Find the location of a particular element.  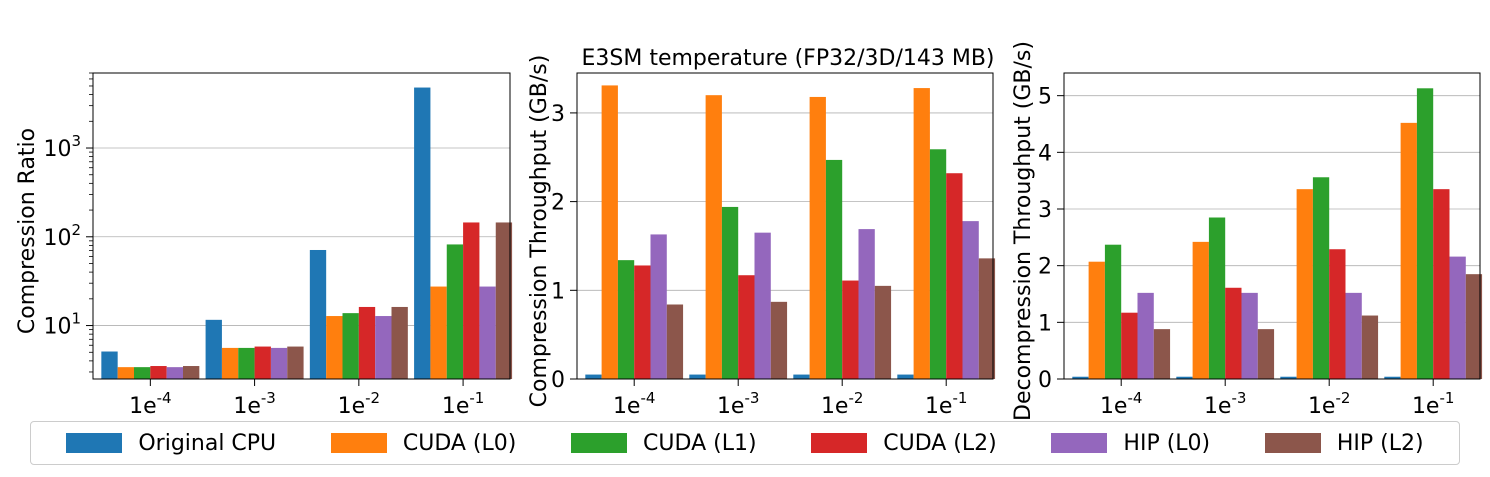

legend-item-hip-l2: HIP (L2) is located at coordinates (1344, 443).